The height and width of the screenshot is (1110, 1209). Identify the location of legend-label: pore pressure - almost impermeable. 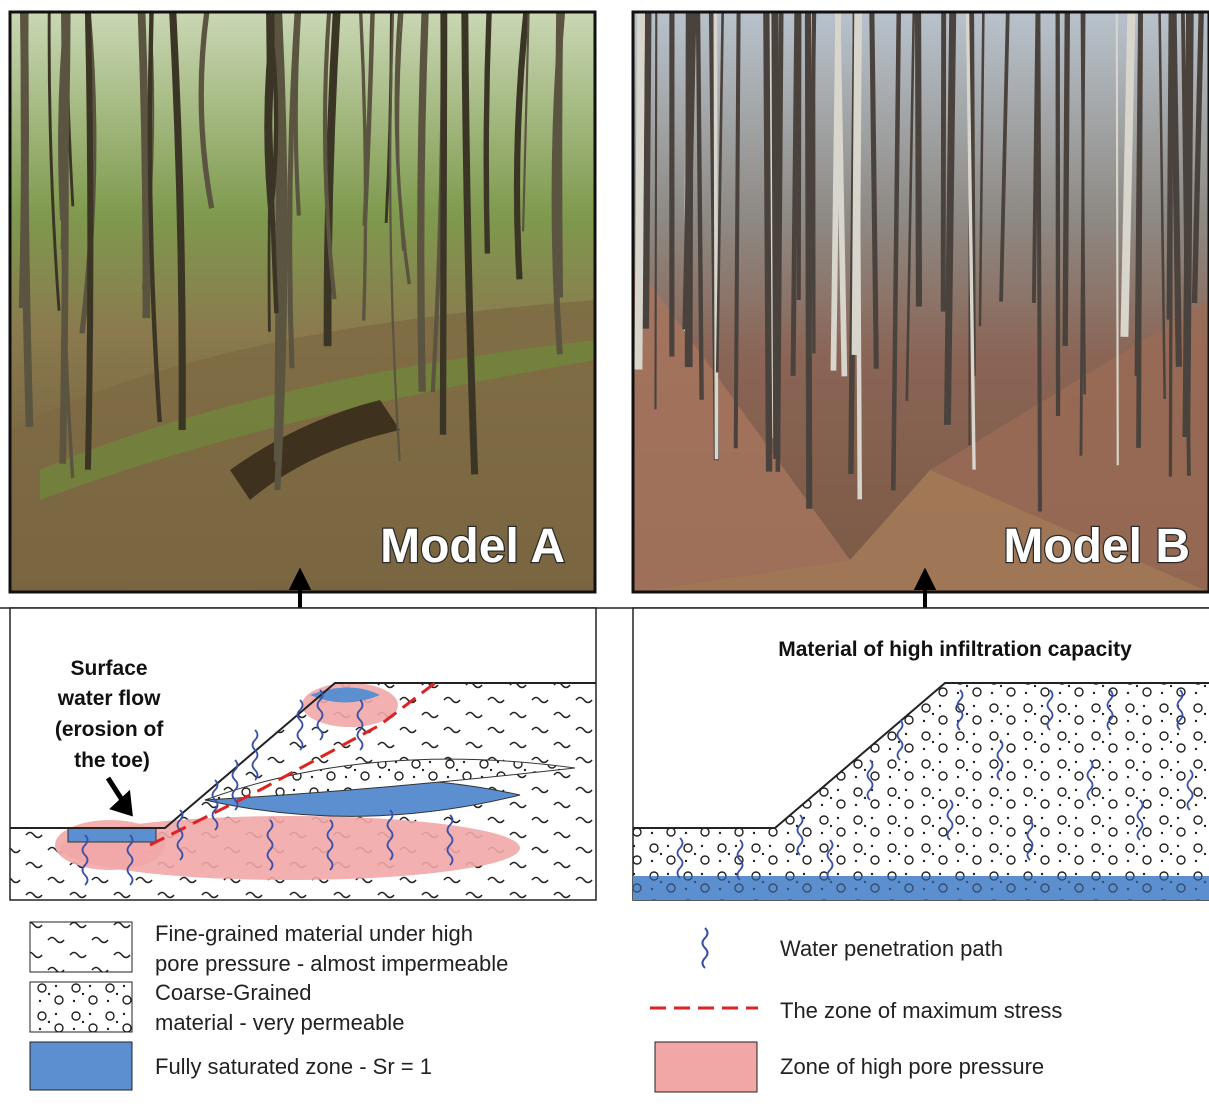
(331, 963).